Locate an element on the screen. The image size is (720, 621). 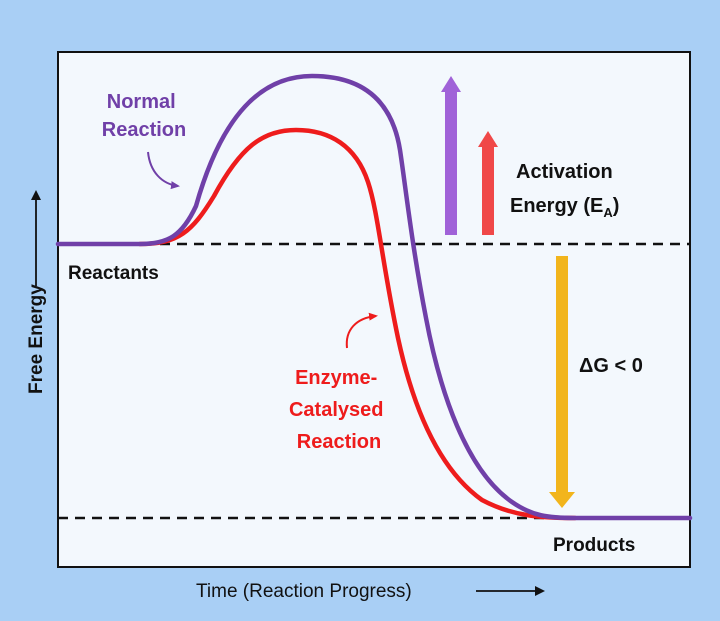
activation-energy-label-line2: Energy (EA) is located at coordinates (564, 207).